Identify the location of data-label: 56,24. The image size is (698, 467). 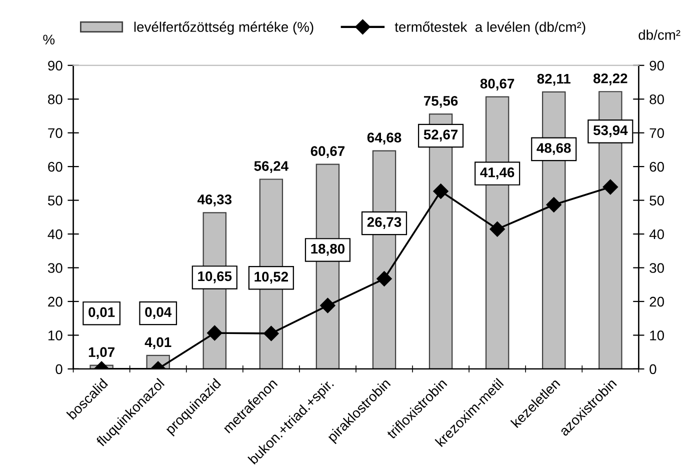
(271, 167).